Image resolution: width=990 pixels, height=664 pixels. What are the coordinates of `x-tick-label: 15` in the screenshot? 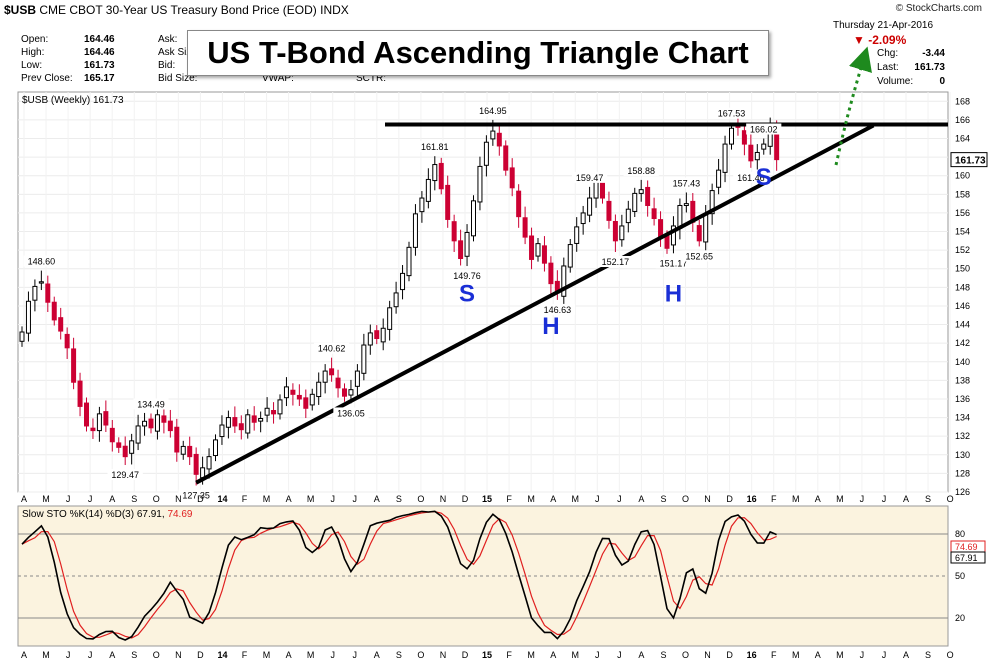 It's located at (487, 655).